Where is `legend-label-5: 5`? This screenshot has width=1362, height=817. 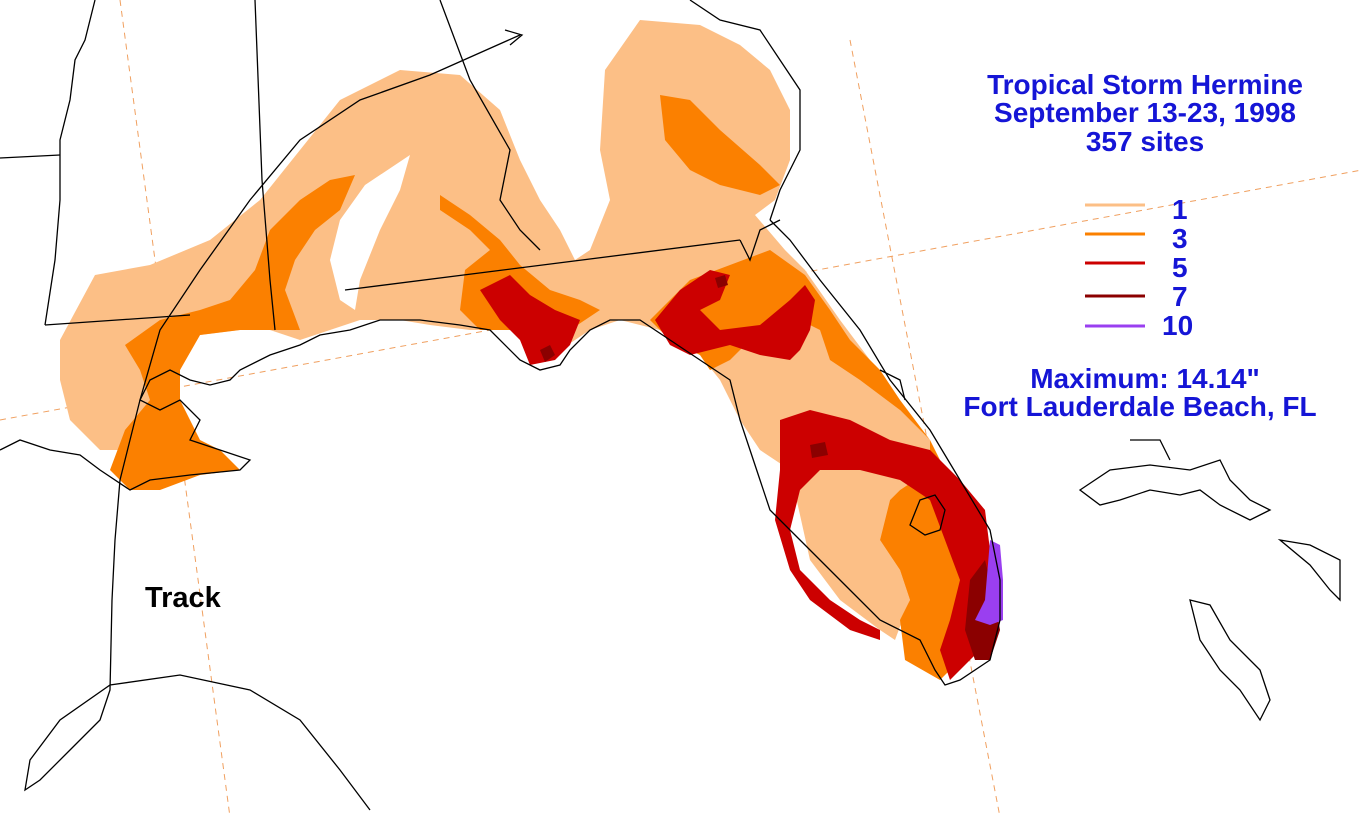 legend-label-5: 5 is located at coordinates (1180, 267).